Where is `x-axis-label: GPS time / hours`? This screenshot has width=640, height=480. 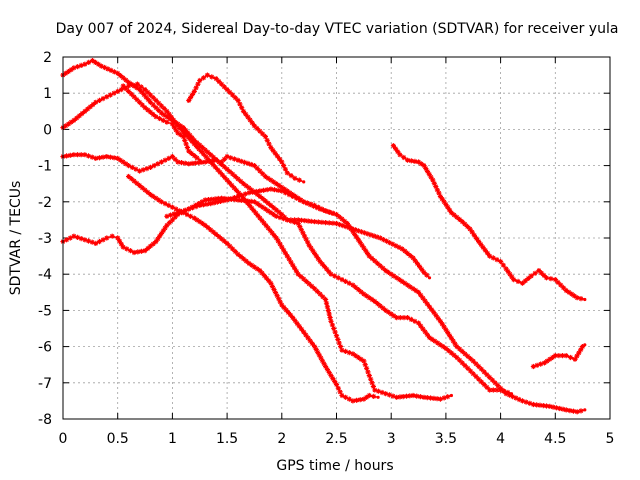 x-axis-label: GPS time / hours is located at coordinates (334, 466).